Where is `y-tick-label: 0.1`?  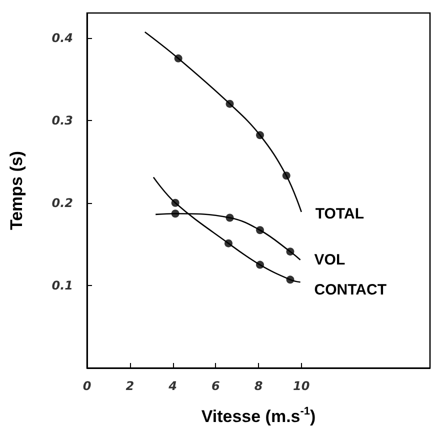 y-tick-label: 0.1 is located at coordinates (62, 285).